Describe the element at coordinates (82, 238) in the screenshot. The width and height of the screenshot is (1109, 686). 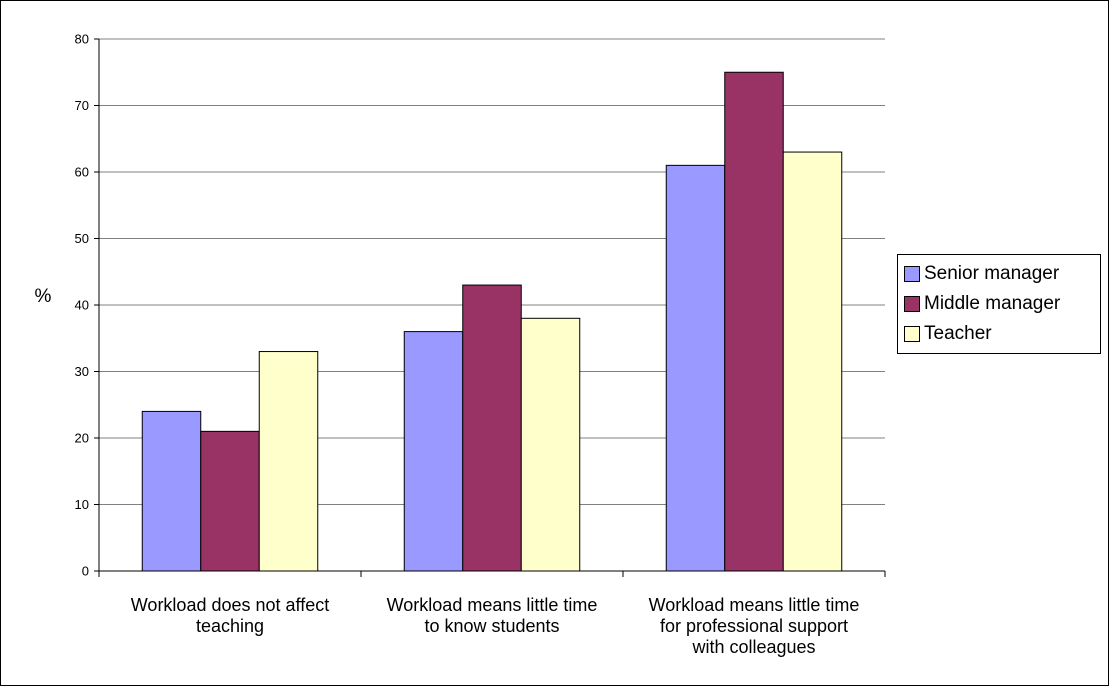
I see `y-tick-label: 50` at that location.